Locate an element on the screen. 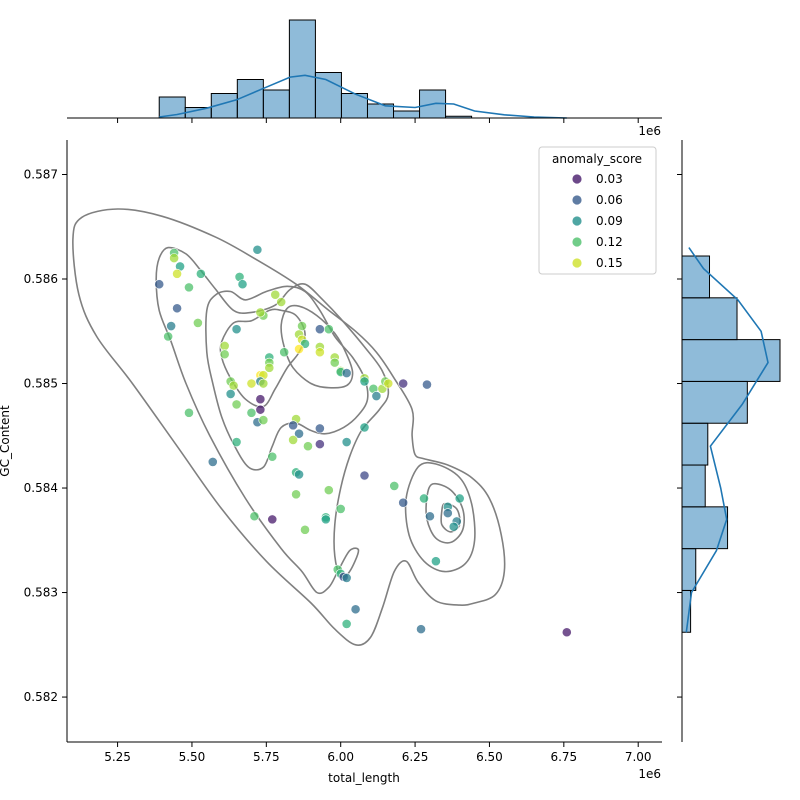  legend-frame is located at coordinates (597, 210).